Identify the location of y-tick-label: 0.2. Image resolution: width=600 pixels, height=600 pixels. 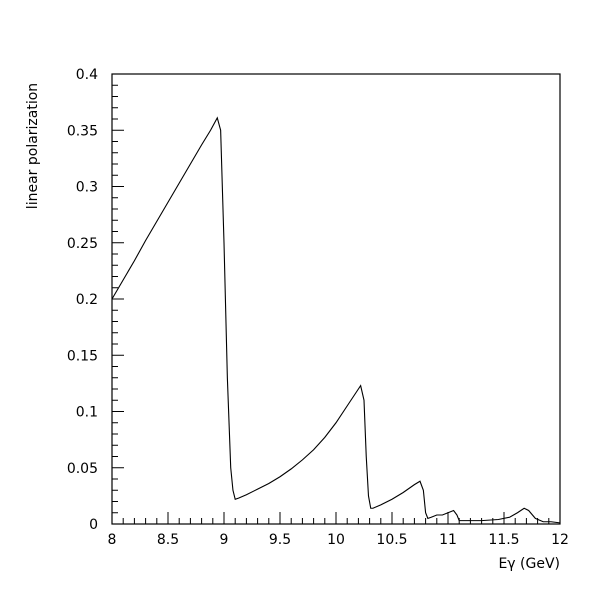
(87, 300).